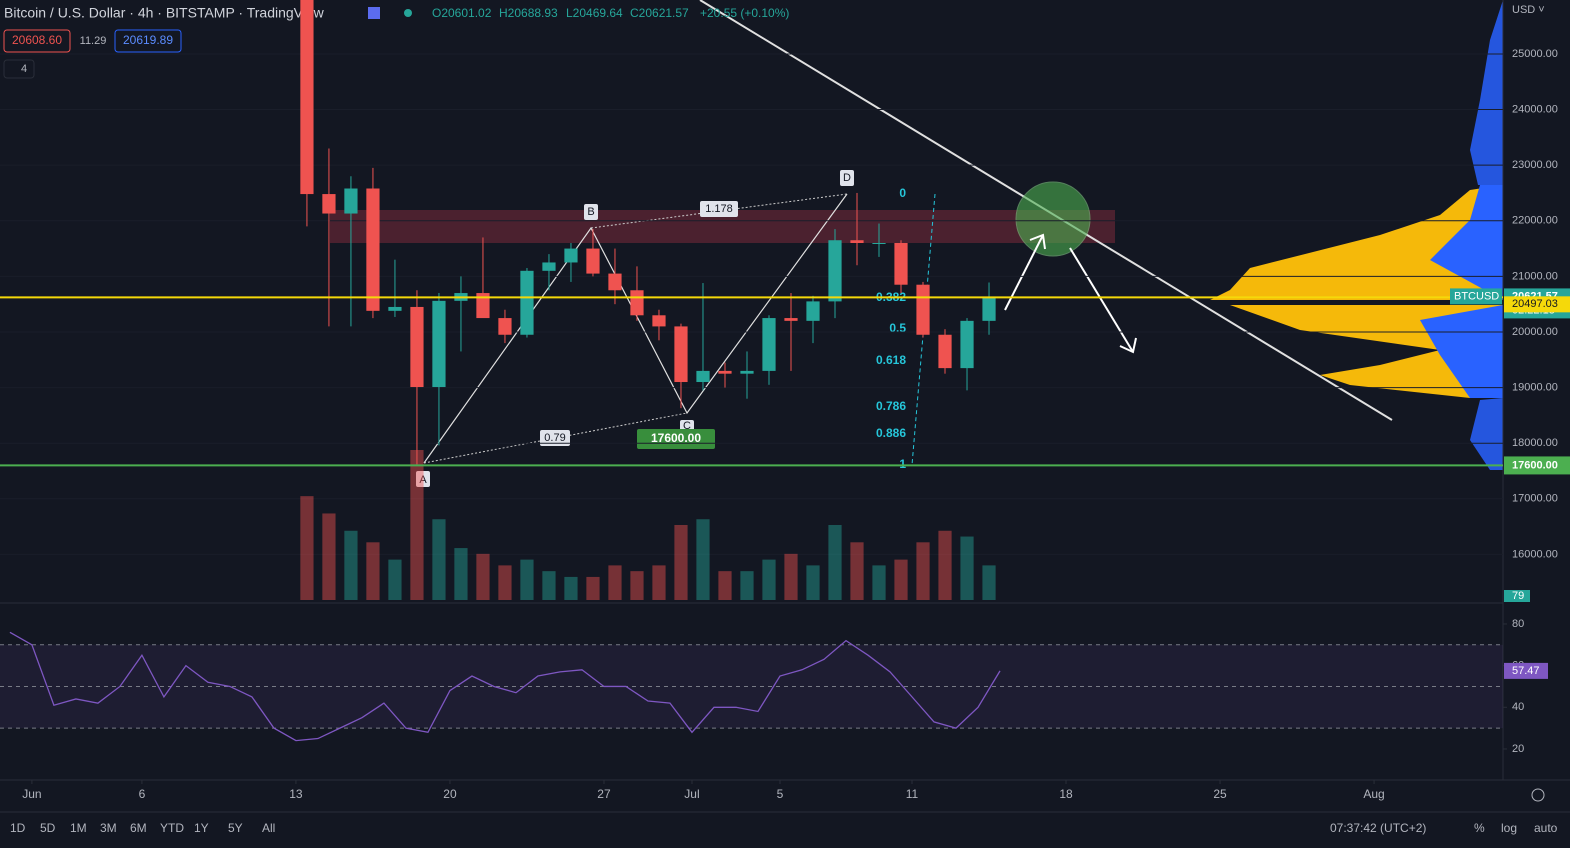 This screenshot has height=848, width=1570. Describe the element at coordinates (138, 828) in the screenshot. I see `range-button: 6M` at that location.